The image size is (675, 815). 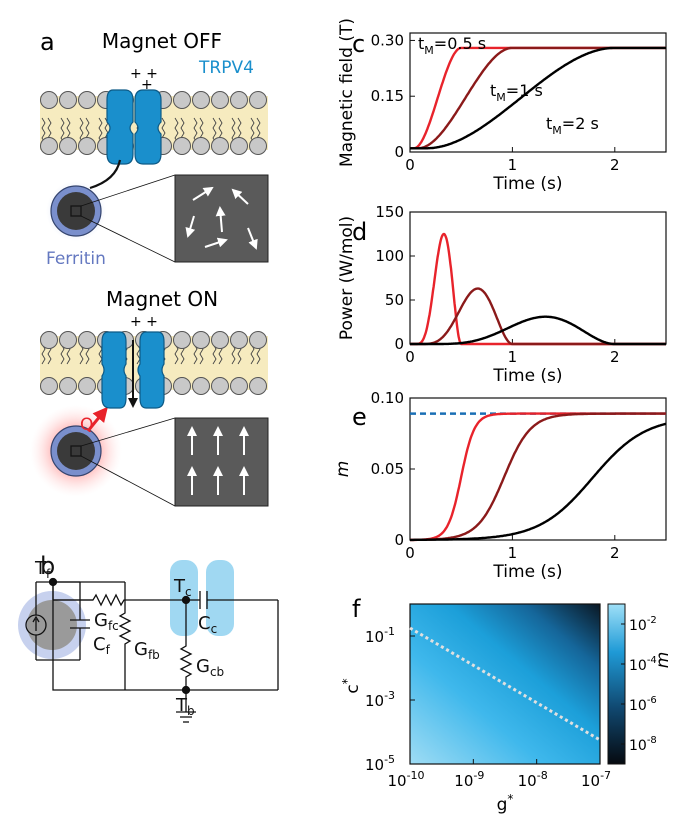 I want to click on spin-inset-aligned, so click(x=221, y=462).